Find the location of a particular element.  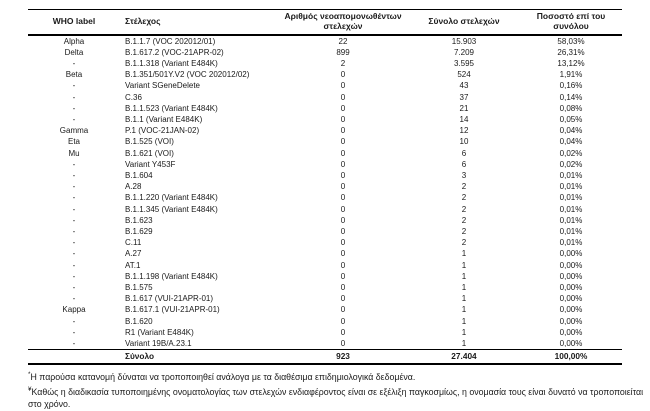

total-row-who-cell is located at coordinates (74, 357).